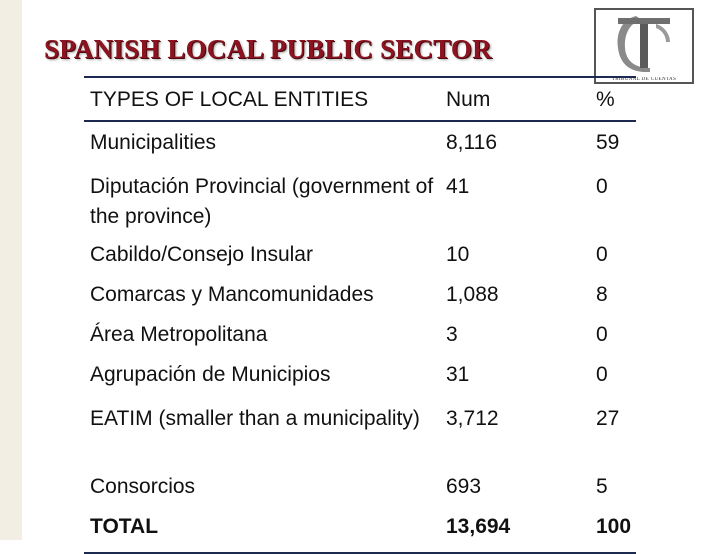 Image resolution: width=720 pixels, height=554 pixels. What do you see at coordinates (11, 270) in the screenshot?
I see `left-decorative-stripe` at bounding box center [11, 270].